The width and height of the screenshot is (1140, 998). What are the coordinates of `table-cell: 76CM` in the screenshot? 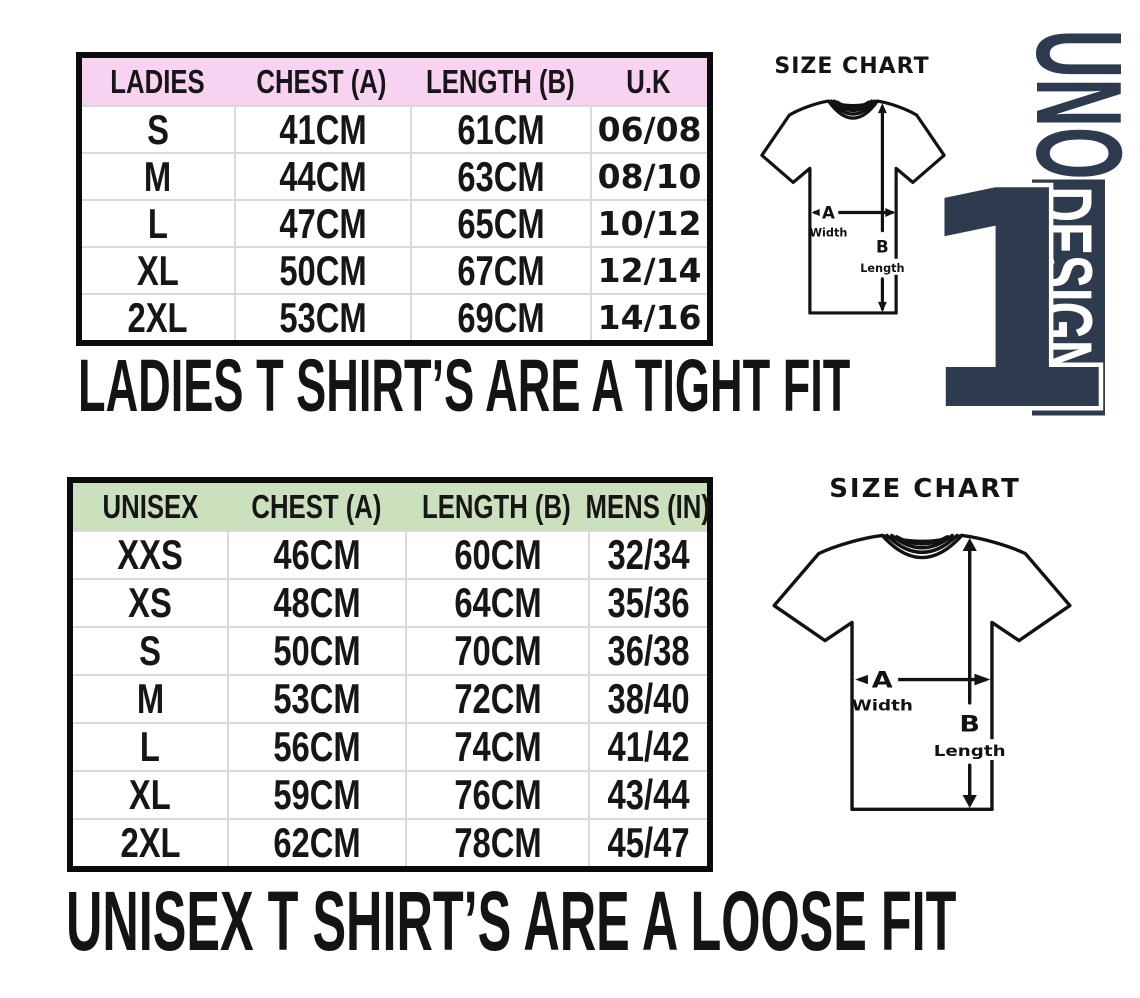 It's located at (497, 794).